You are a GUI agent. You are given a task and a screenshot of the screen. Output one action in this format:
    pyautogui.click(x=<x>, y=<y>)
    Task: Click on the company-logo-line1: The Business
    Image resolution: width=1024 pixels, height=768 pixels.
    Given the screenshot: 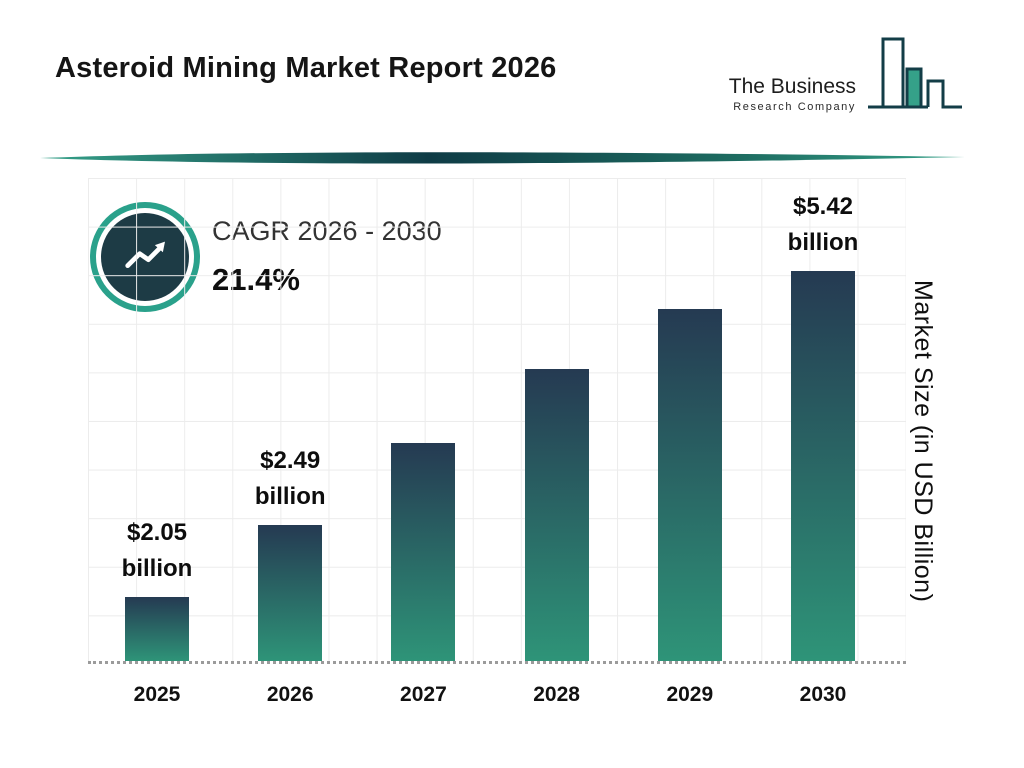 What is the action you would take?
    pyautogui.click(x=792, y=86)
    